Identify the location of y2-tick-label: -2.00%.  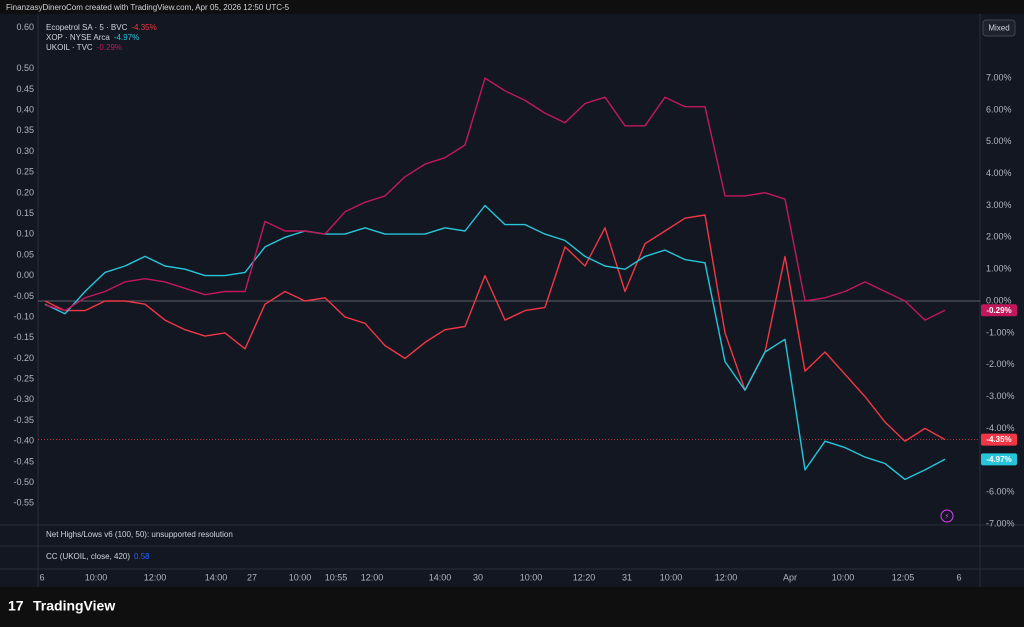
(1000, 364).